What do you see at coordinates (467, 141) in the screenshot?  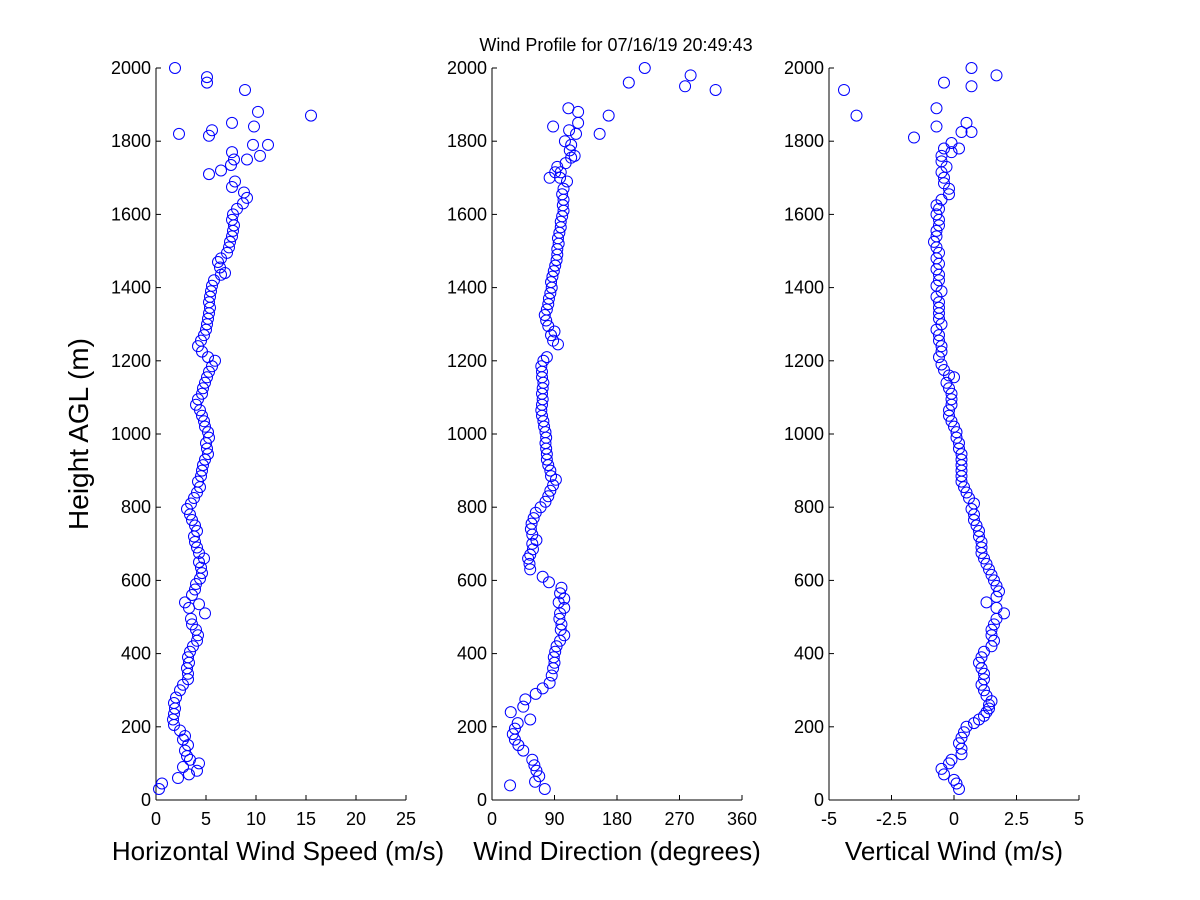 I see `direction-y-tick-label: 1800` at bounding box center [467, 141].